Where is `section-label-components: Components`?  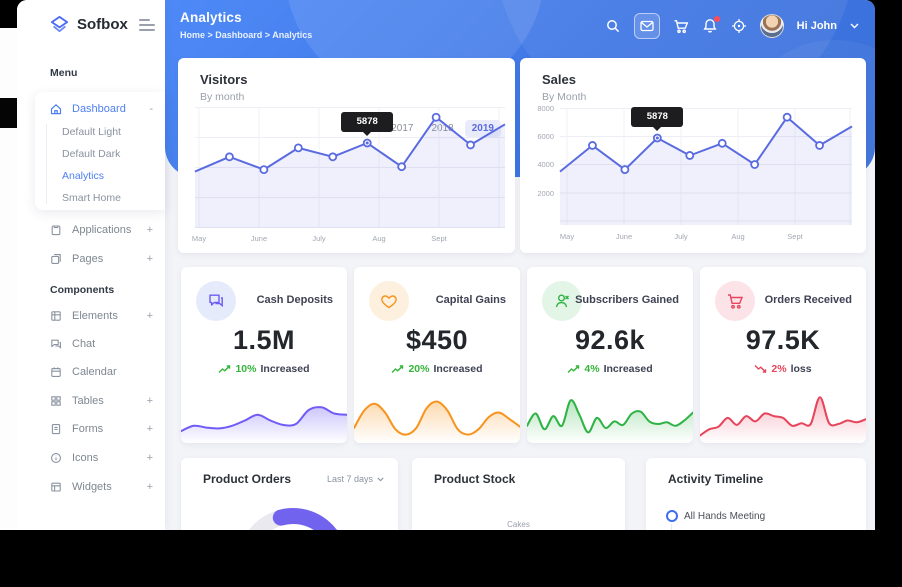
section-label-components: Components is located at coordinates (82, 290).